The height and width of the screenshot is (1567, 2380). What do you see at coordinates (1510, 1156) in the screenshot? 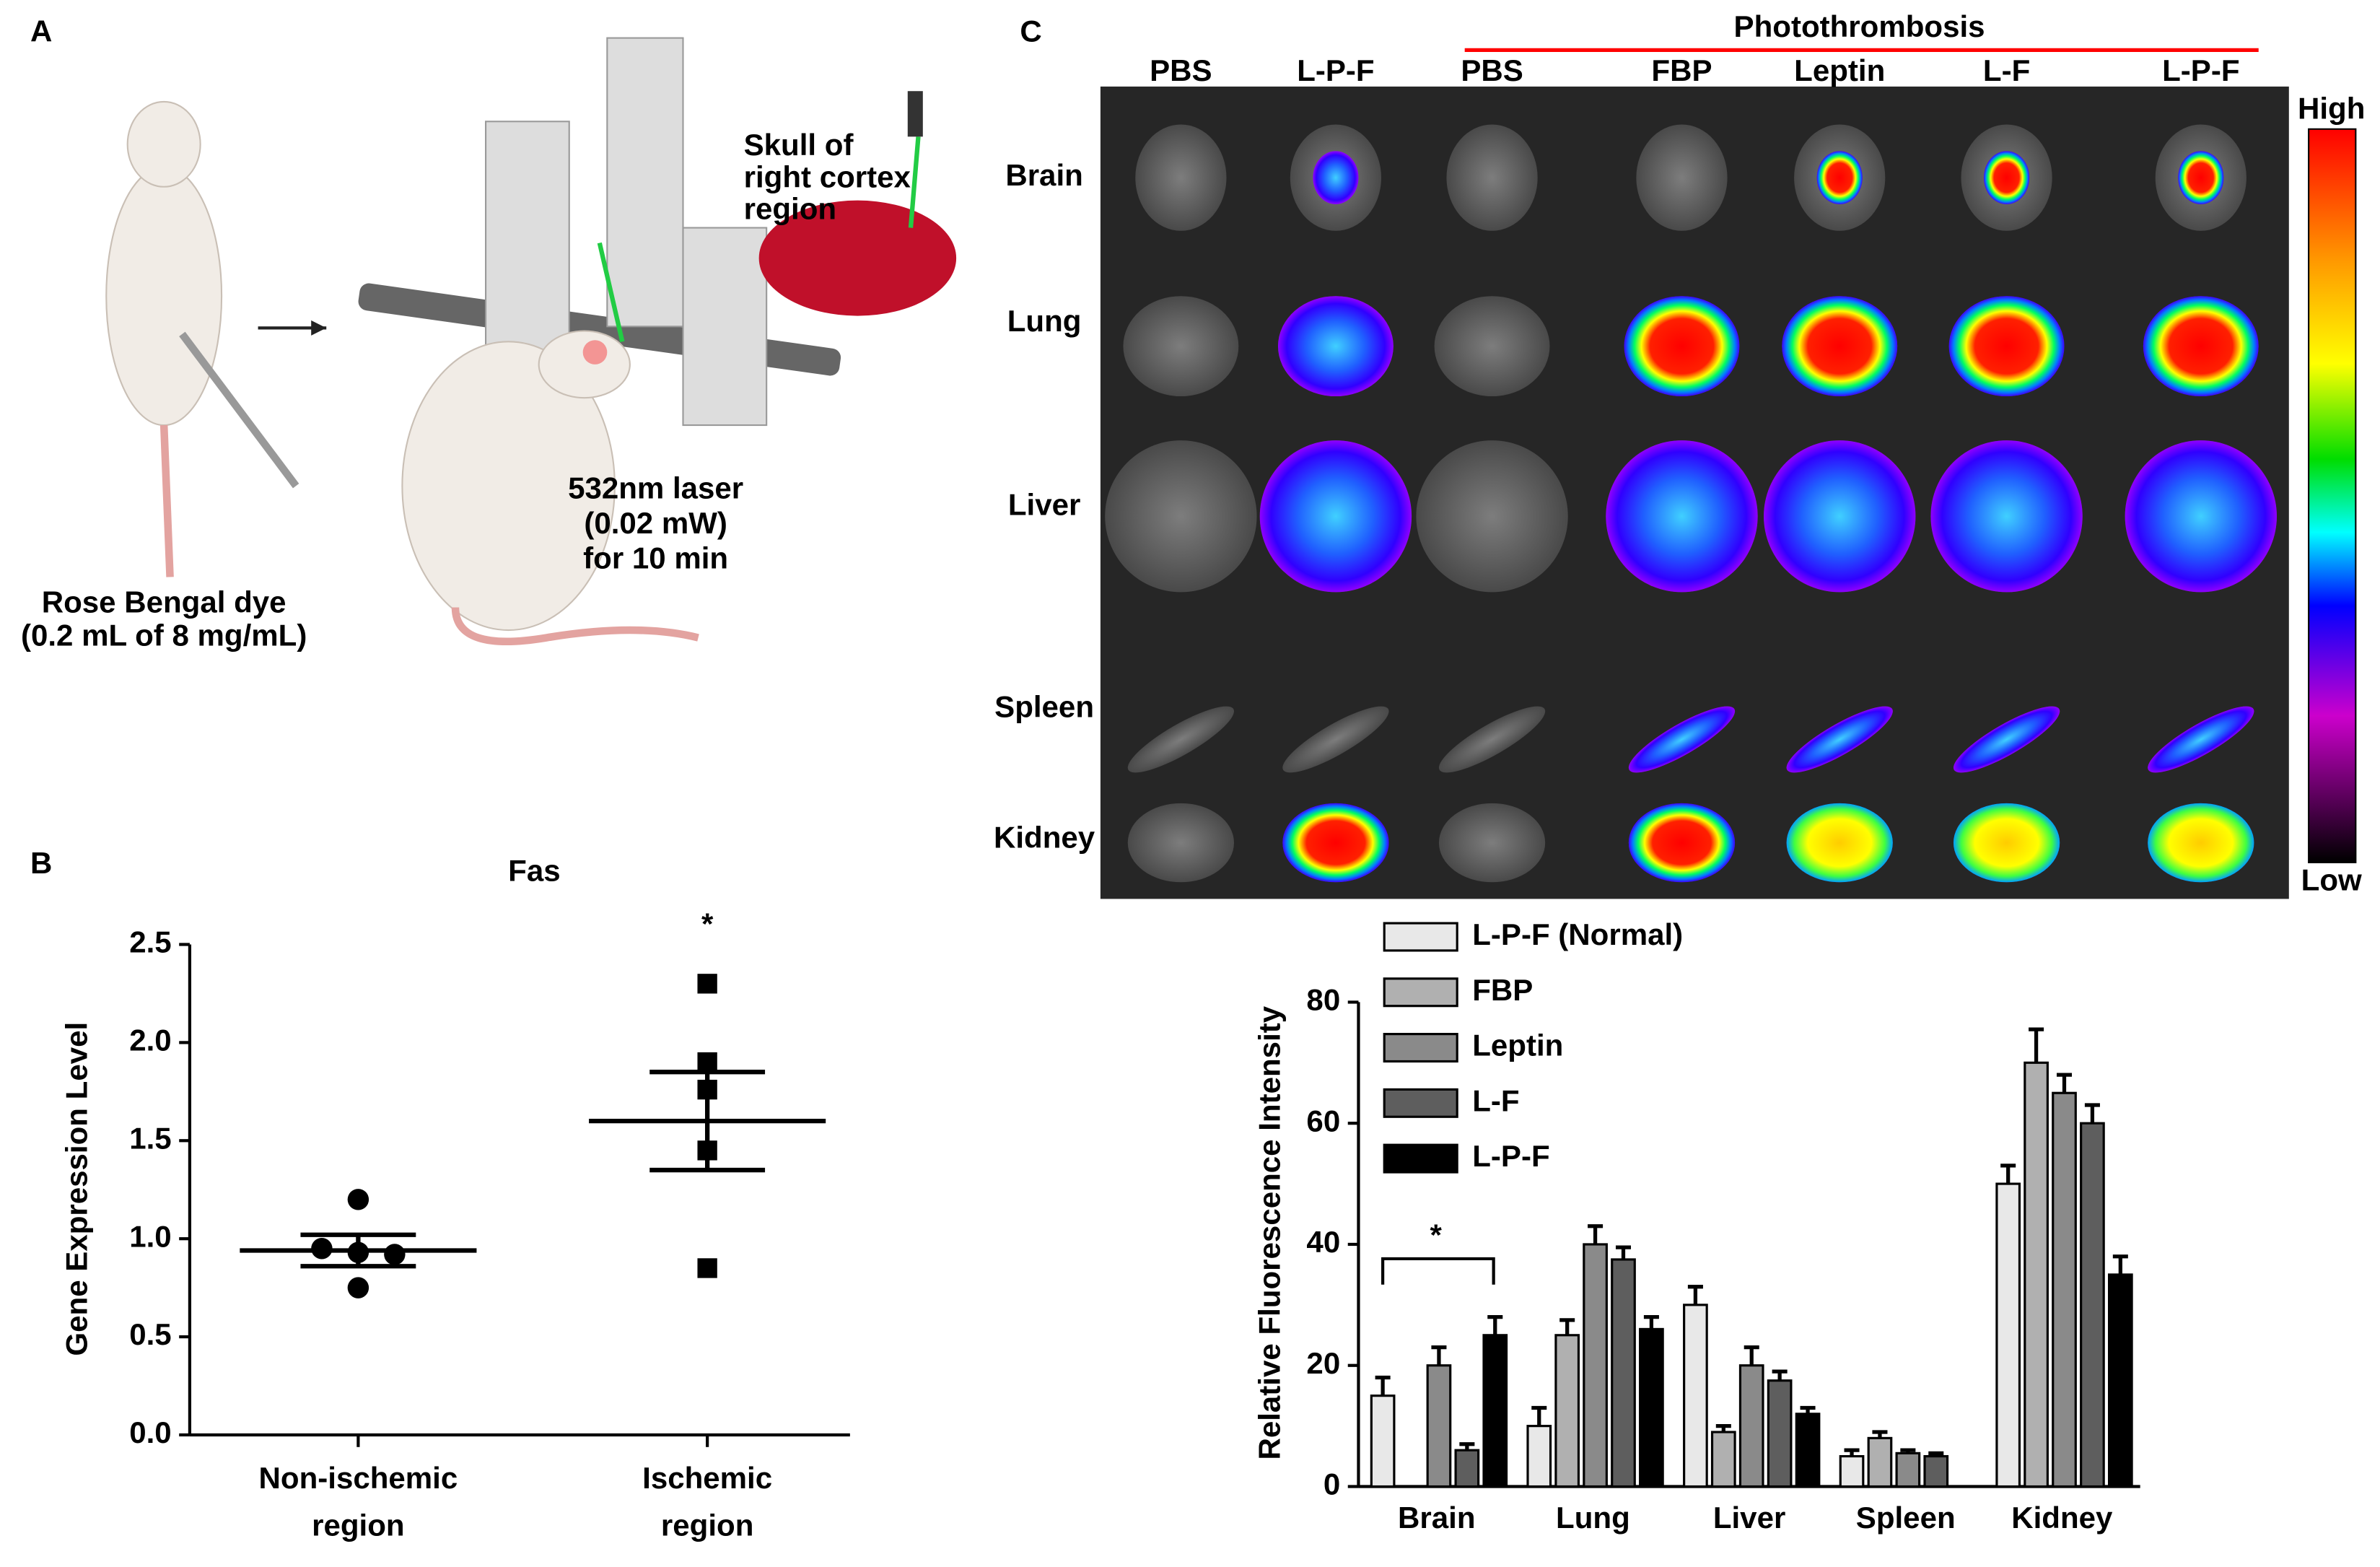
I see `legend-label: L-P-F` at bounding box center [1510, 1156].